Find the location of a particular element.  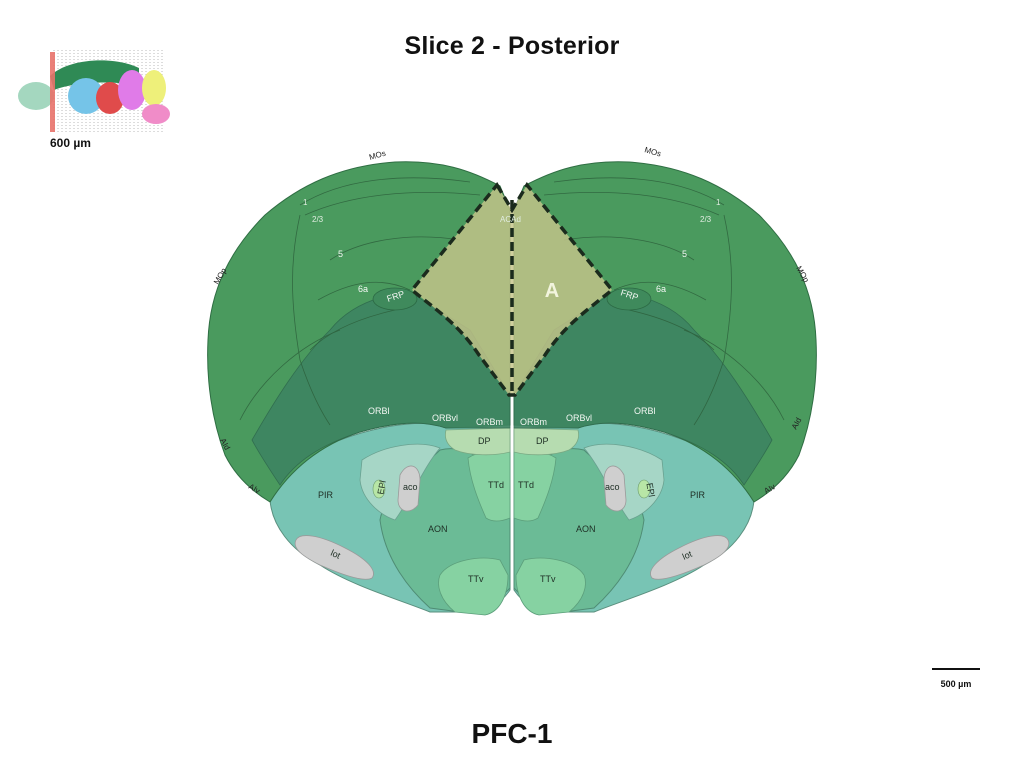

thumbnail-cortex is located at coordinates (94, 75).